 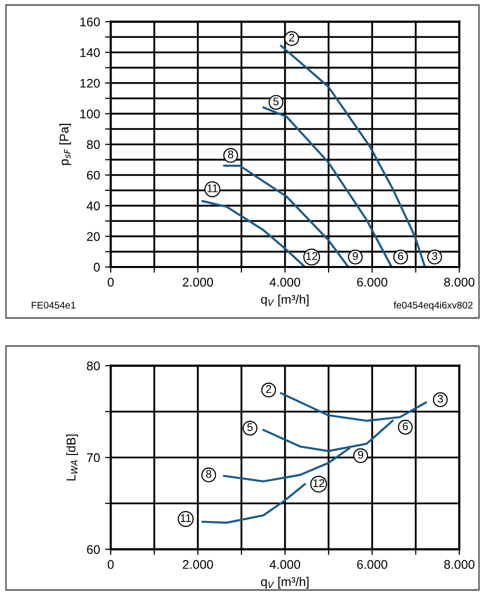 I want to click on y-tick-label: 40, so click(x=93, y=205).